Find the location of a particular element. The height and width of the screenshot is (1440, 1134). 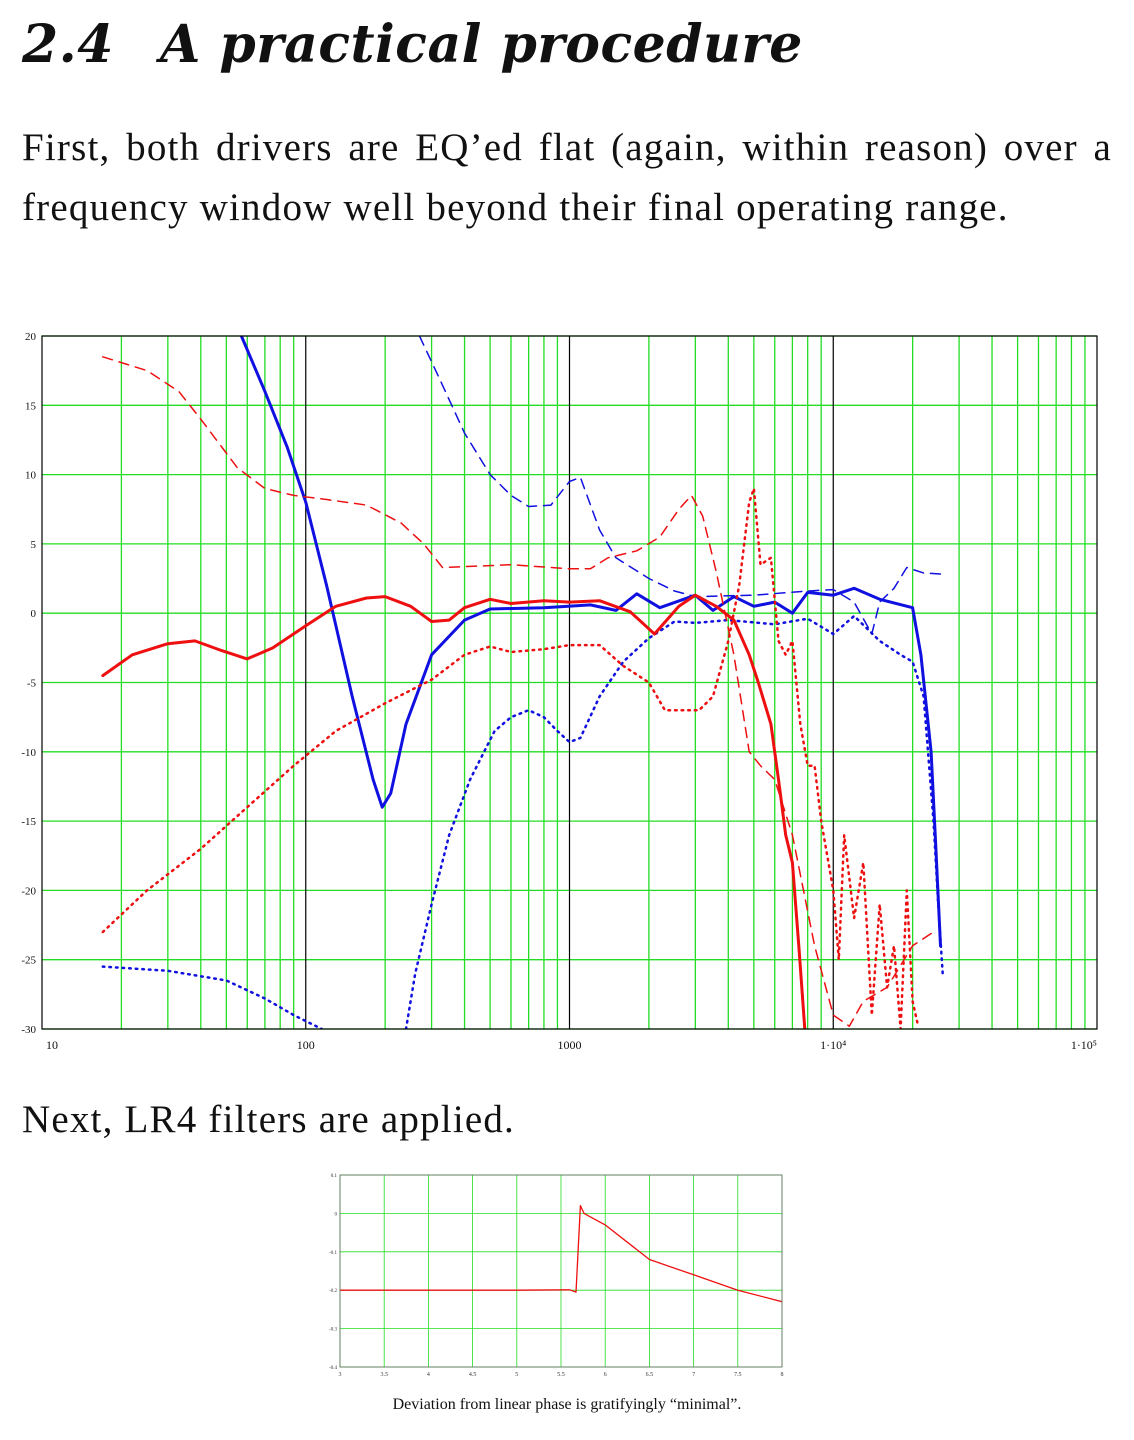

x-tick-label: 1·10⁴ is located at coordinates (833, 1045).